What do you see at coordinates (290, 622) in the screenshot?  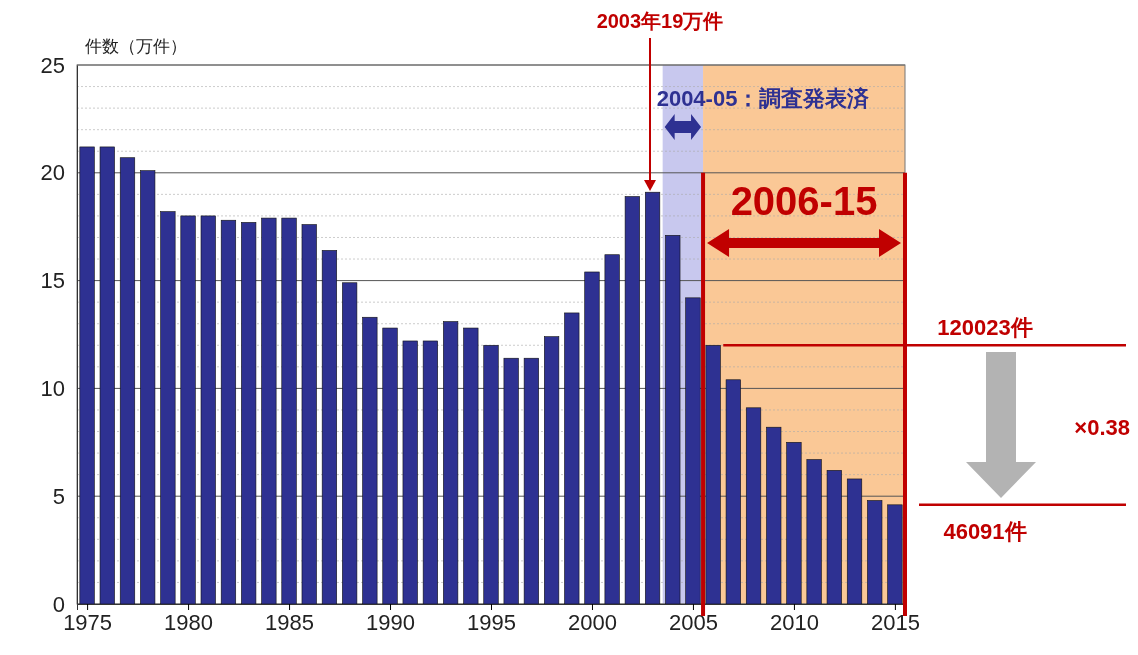 I see `x-tick-label: 1985` at bounding box center [290, 622].